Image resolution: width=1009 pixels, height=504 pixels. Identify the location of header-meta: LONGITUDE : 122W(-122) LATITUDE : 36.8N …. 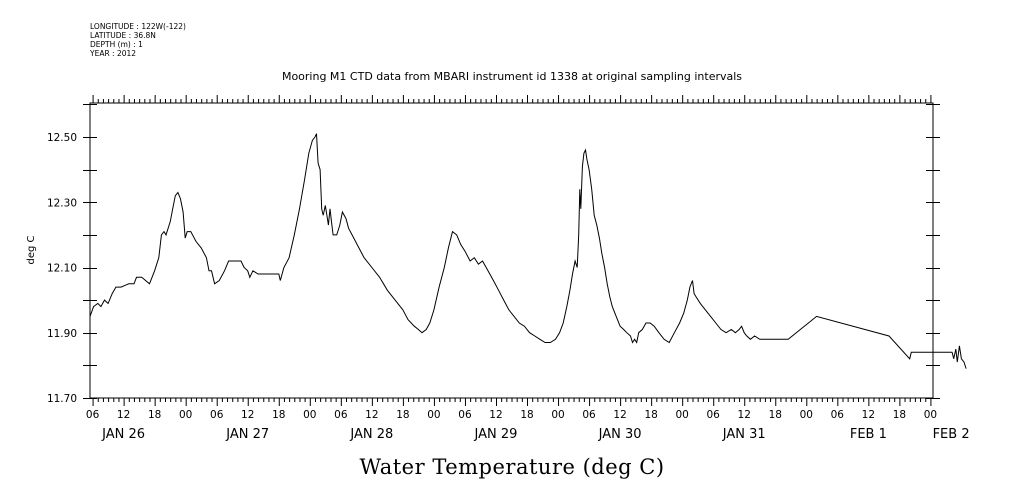
(137, 40).